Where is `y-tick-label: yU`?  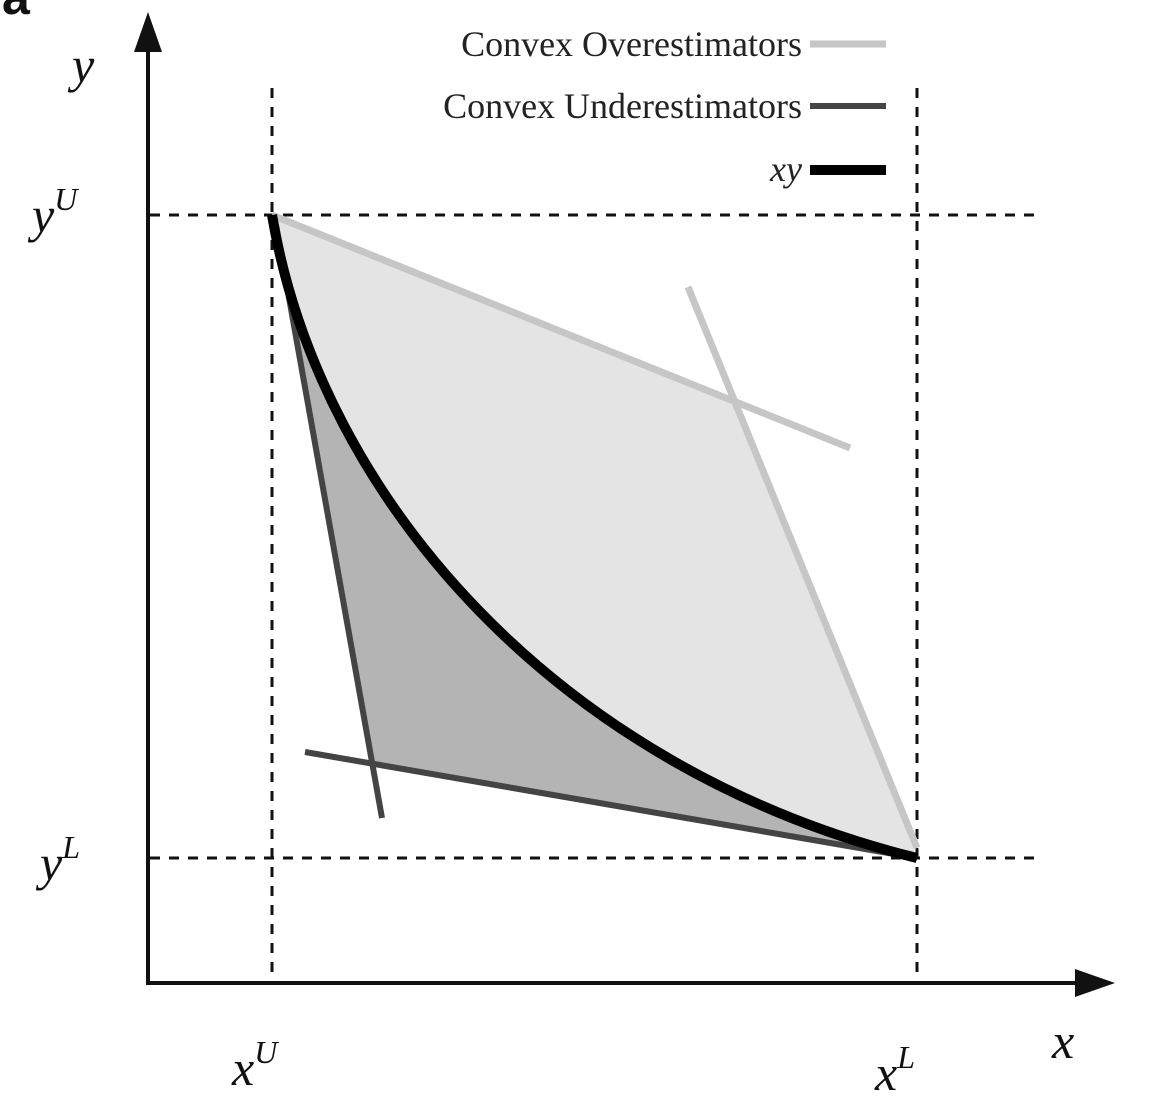 y-tick-label: yU is located at coordinates (53, 212).